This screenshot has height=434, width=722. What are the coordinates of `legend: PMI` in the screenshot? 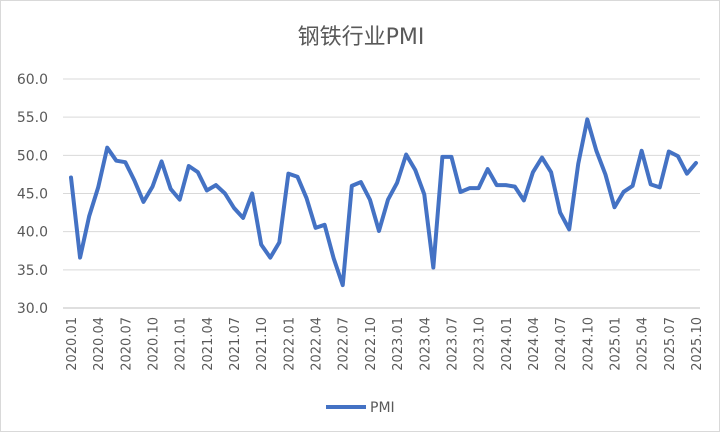 It's located at (360, 408).